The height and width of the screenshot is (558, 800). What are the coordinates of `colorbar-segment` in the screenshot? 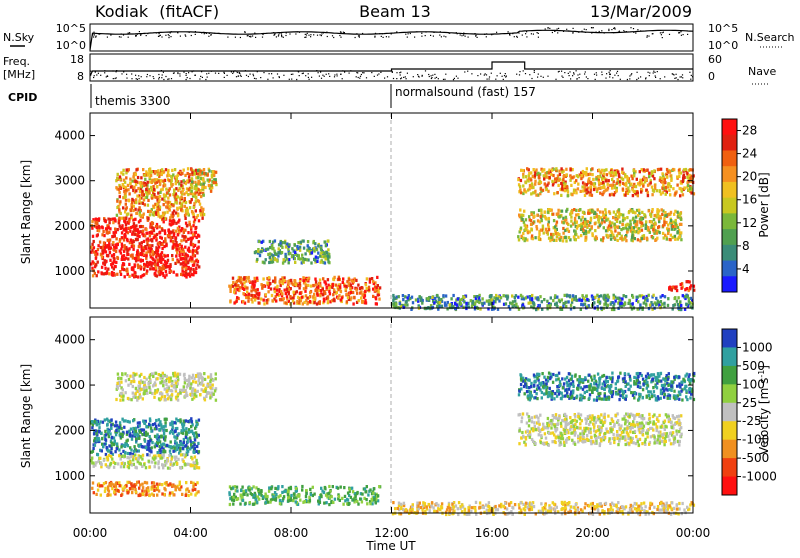 It's located at (729, 190).